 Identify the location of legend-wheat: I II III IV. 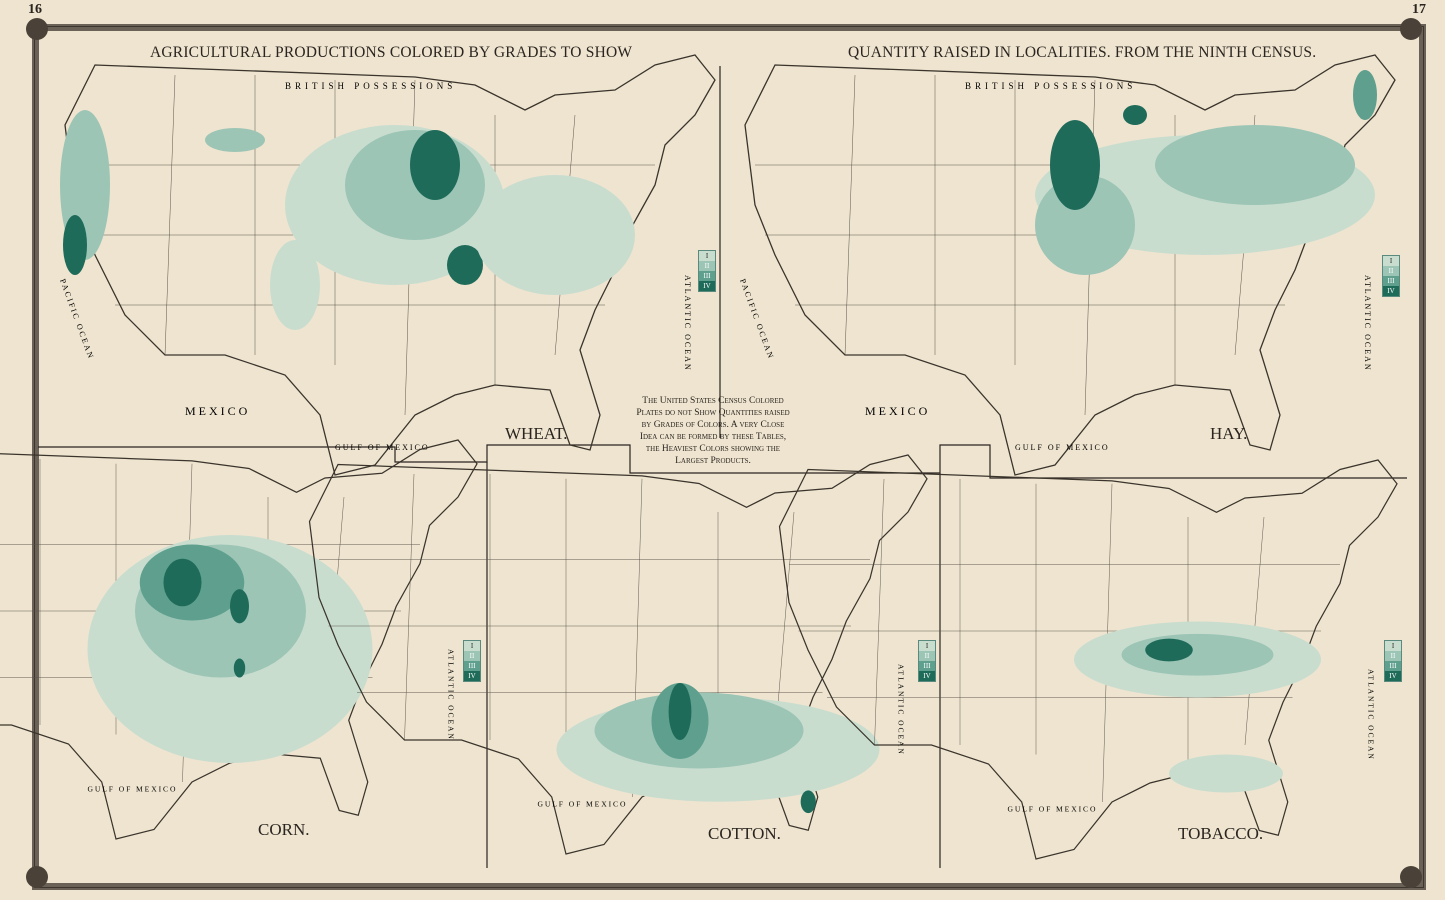
(707, 271).